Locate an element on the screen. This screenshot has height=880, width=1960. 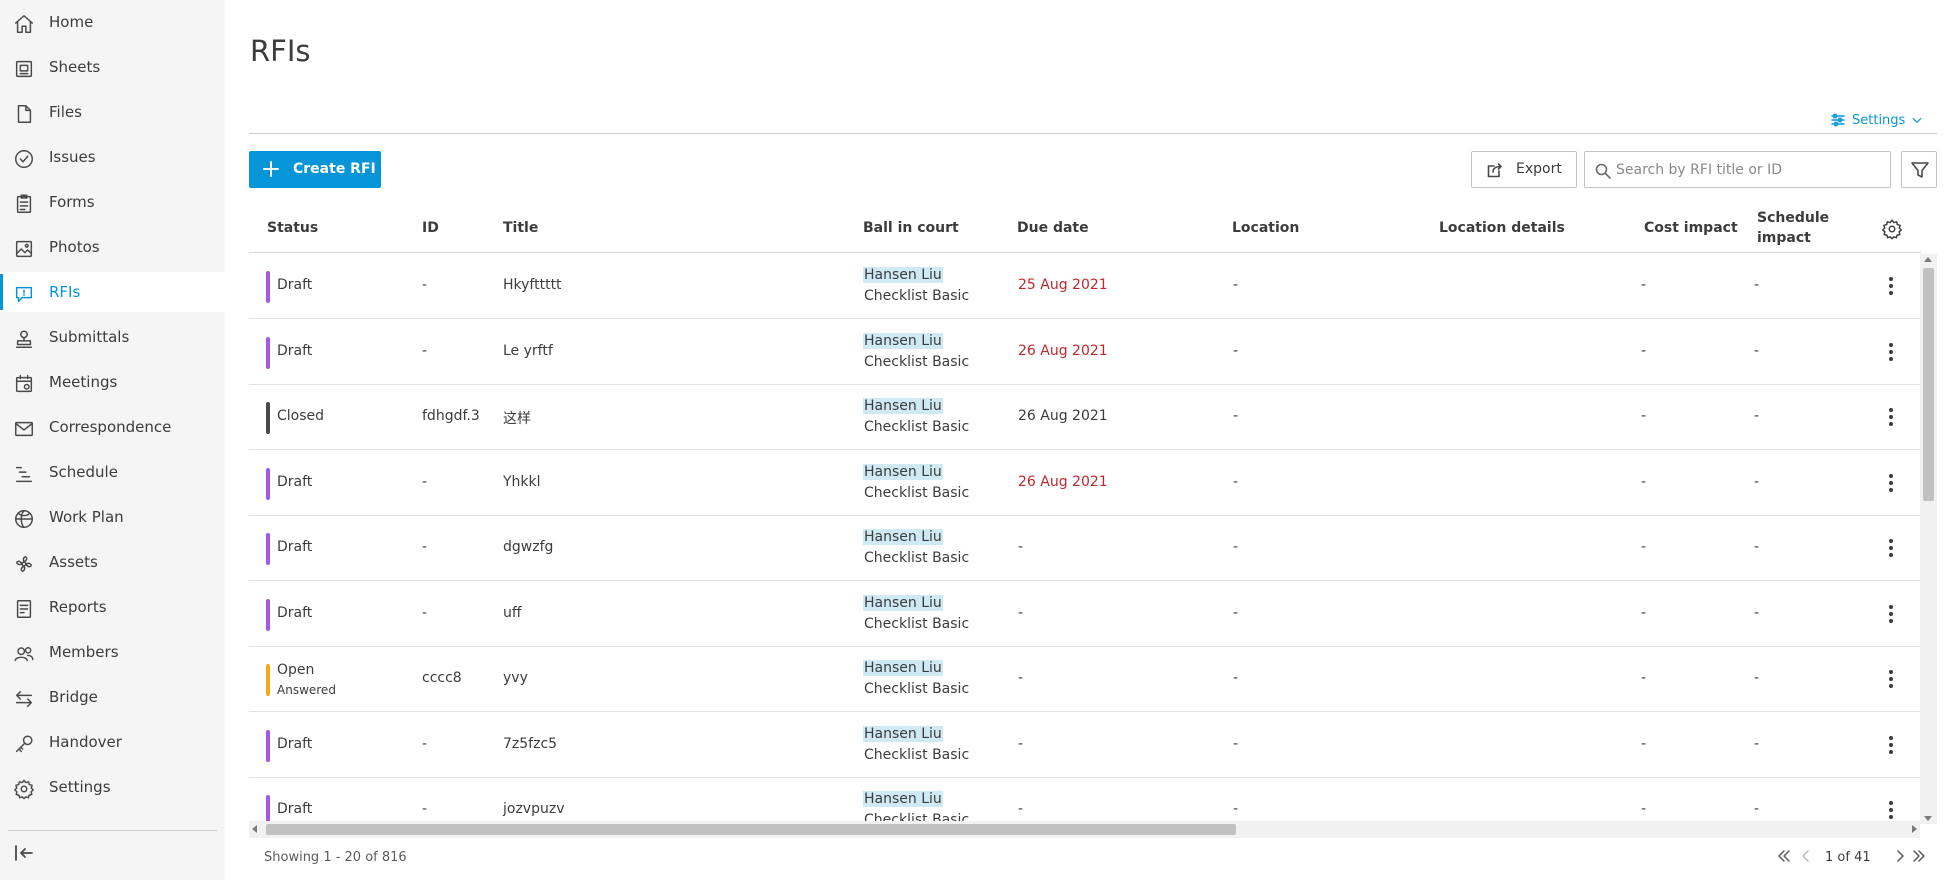
rfi-id: - is located at coordinates (424, 547).